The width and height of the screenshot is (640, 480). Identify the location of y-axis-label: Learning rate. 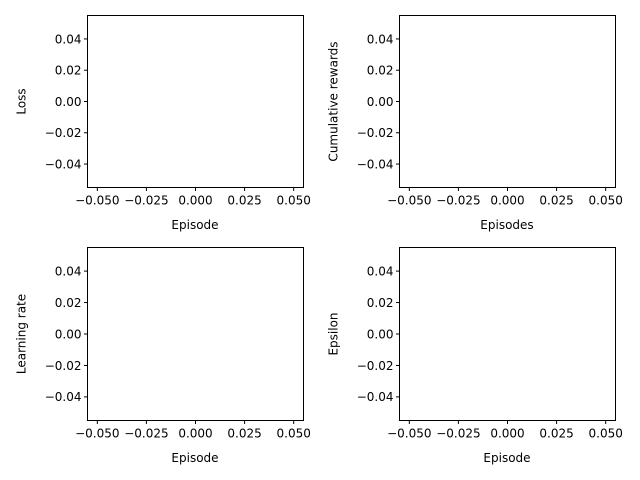
(22, 334).